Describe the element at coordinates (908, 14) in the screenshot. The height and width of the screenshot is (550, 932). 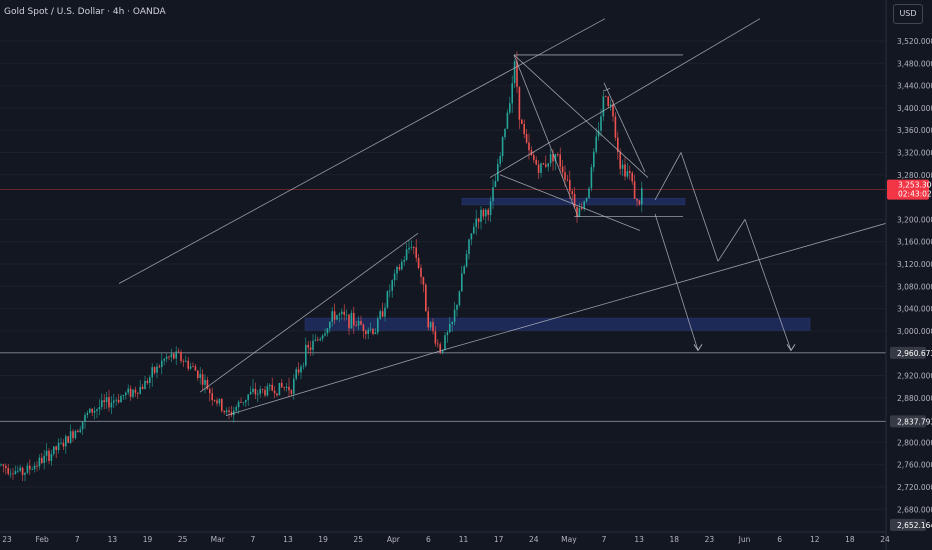
I see `currency-button: USD` at that location.